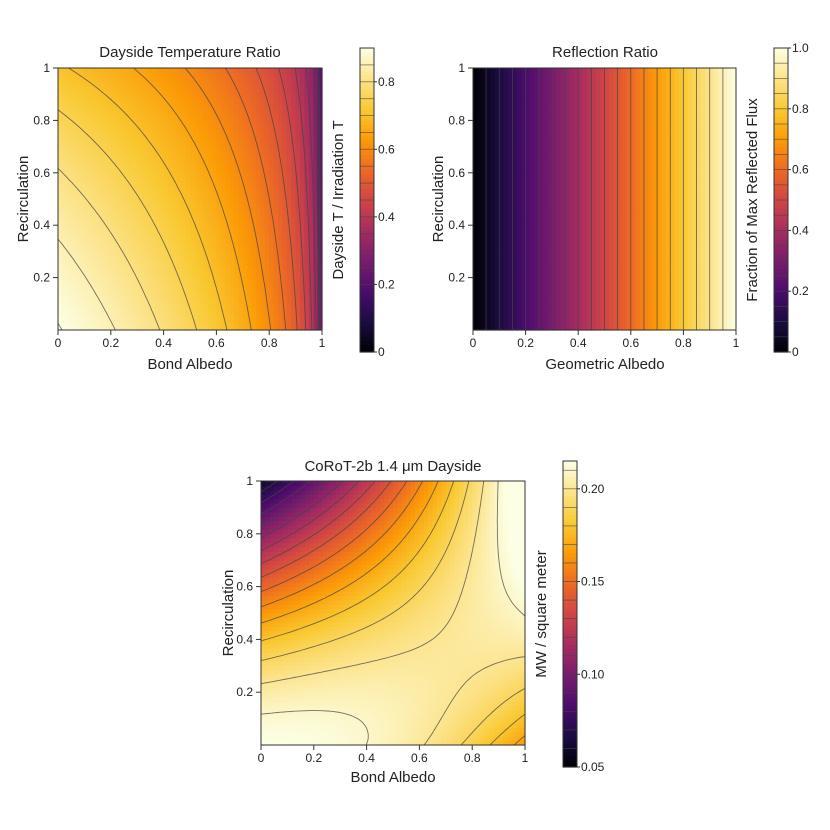 The height and width of the screenshot is (830, 830). I want to click on dayside-title: Dayside Temperature Ratio, so click(189, 52).